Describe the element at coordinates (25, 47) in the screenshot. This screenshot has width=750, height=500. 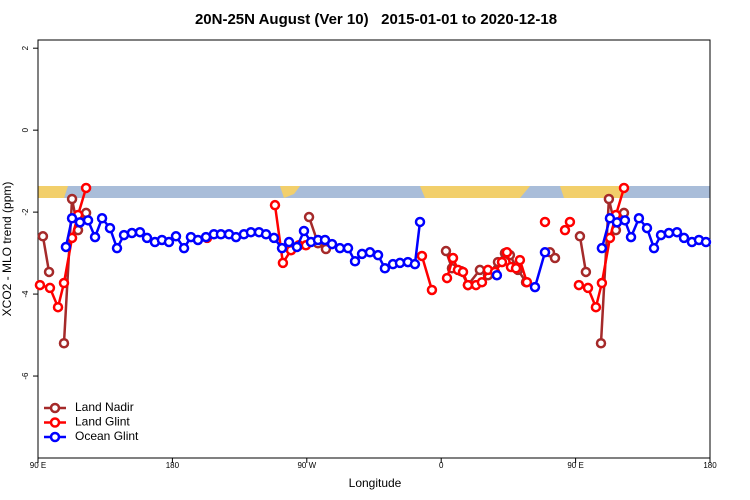
I see `y-tick-label: 2` at that location.